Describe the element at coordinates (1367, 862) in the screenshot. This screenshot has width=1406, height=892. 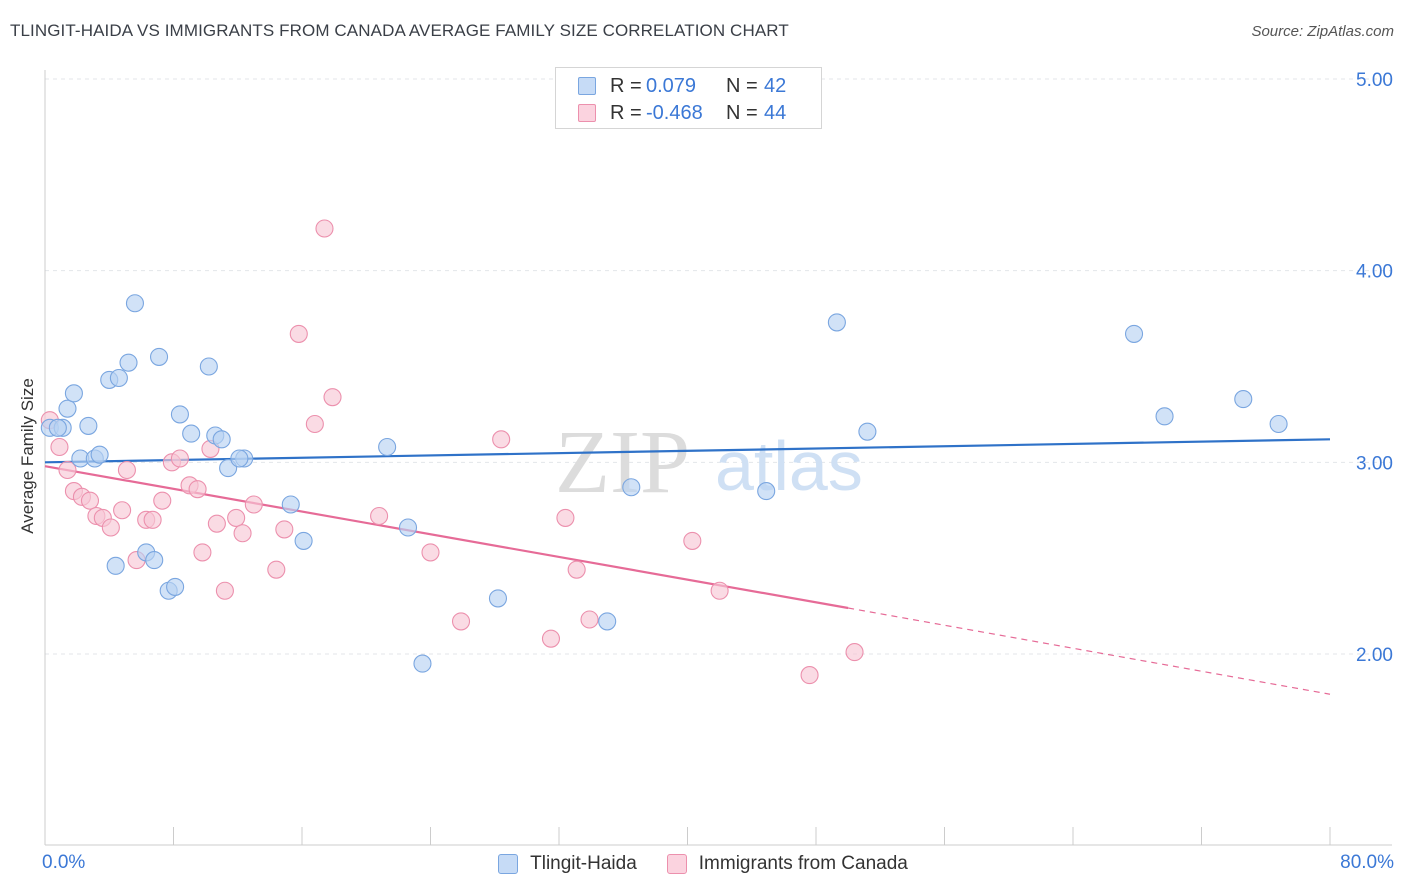
I see `x-tick-label-max: 80.0%` at that location.